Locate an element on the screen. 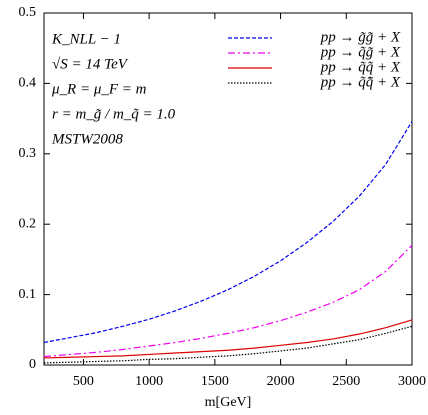 The image size is (428, 415). legend-label: pp → g̃g̃ + X is located at coordinates (360, 37).